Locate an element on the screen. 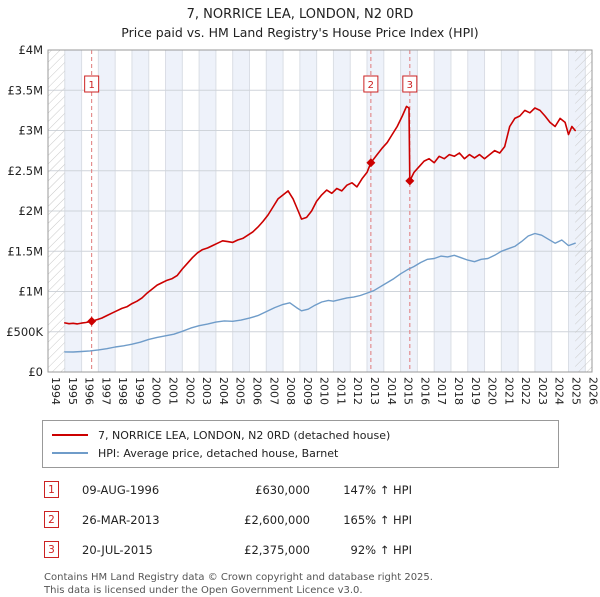  svg-text: 1997 is located at coordinates (105, 391).